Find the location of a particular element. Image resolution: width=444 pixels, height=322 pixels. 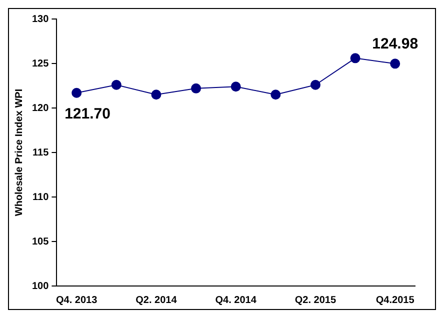

data-label: 121.70 is located at coordinates (87, 114).